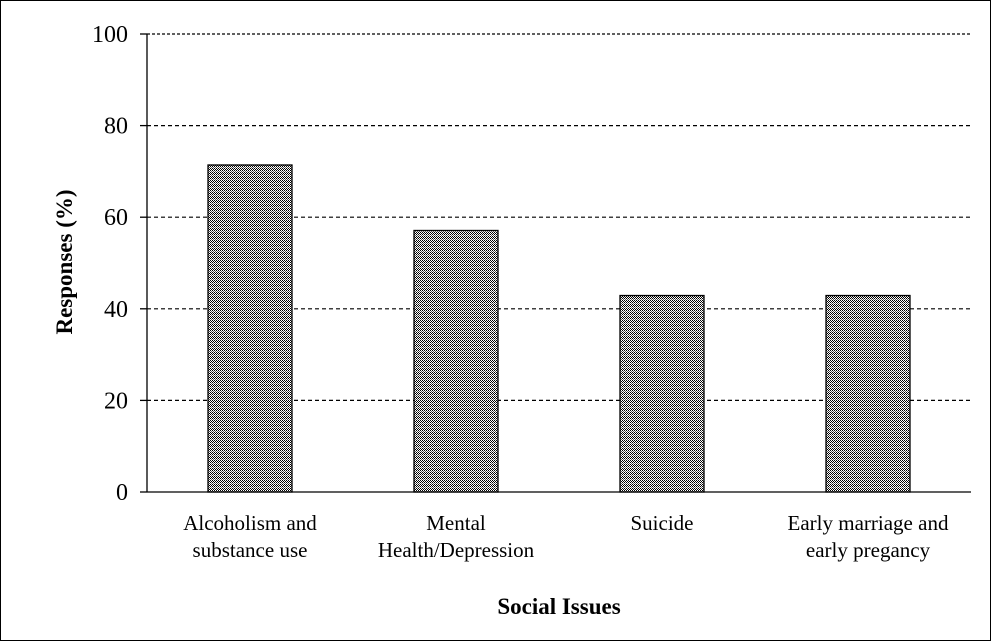  I want to click on x-category-label: early pregancy, so click(868, 550).